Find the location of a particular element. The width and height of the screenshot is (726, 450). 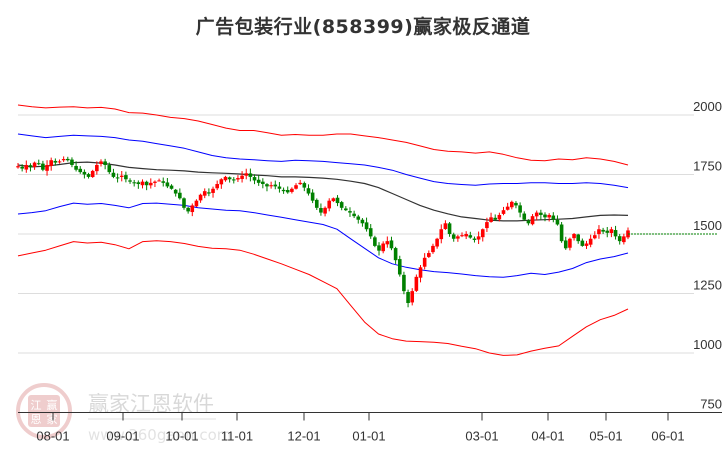

x-tick-label: 10-01 is located at coordinates (181, 436).